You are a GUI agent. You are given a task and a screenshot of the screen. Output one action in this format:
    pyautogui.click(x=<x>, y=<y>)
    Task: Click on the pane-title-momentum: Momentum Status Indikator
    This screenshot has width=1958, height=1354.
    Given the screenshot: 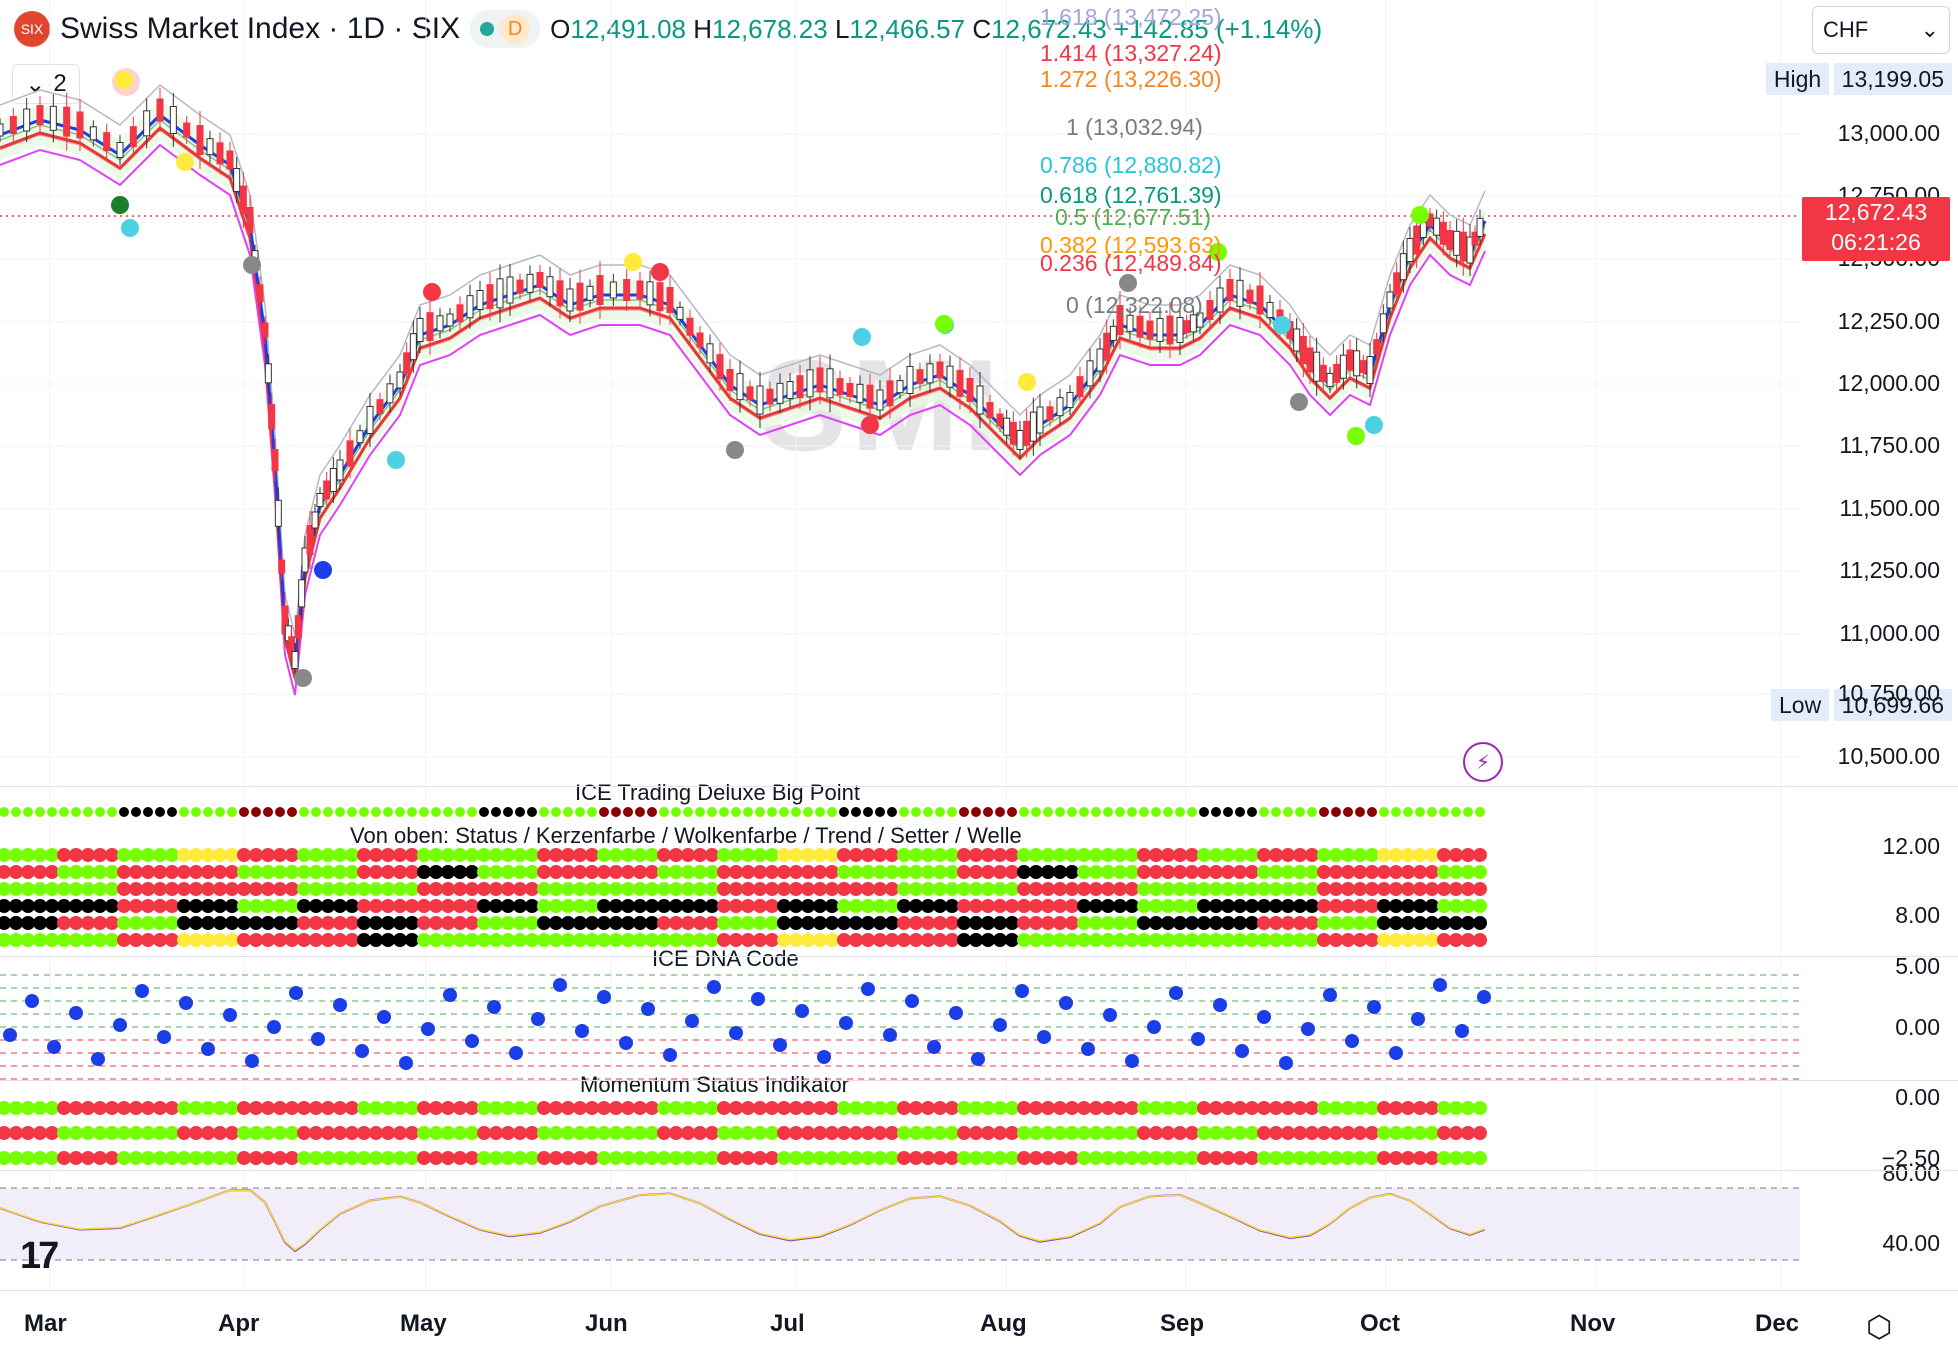 What is the action you would take?
    pyautogui.click(x=715, y=1084)
    